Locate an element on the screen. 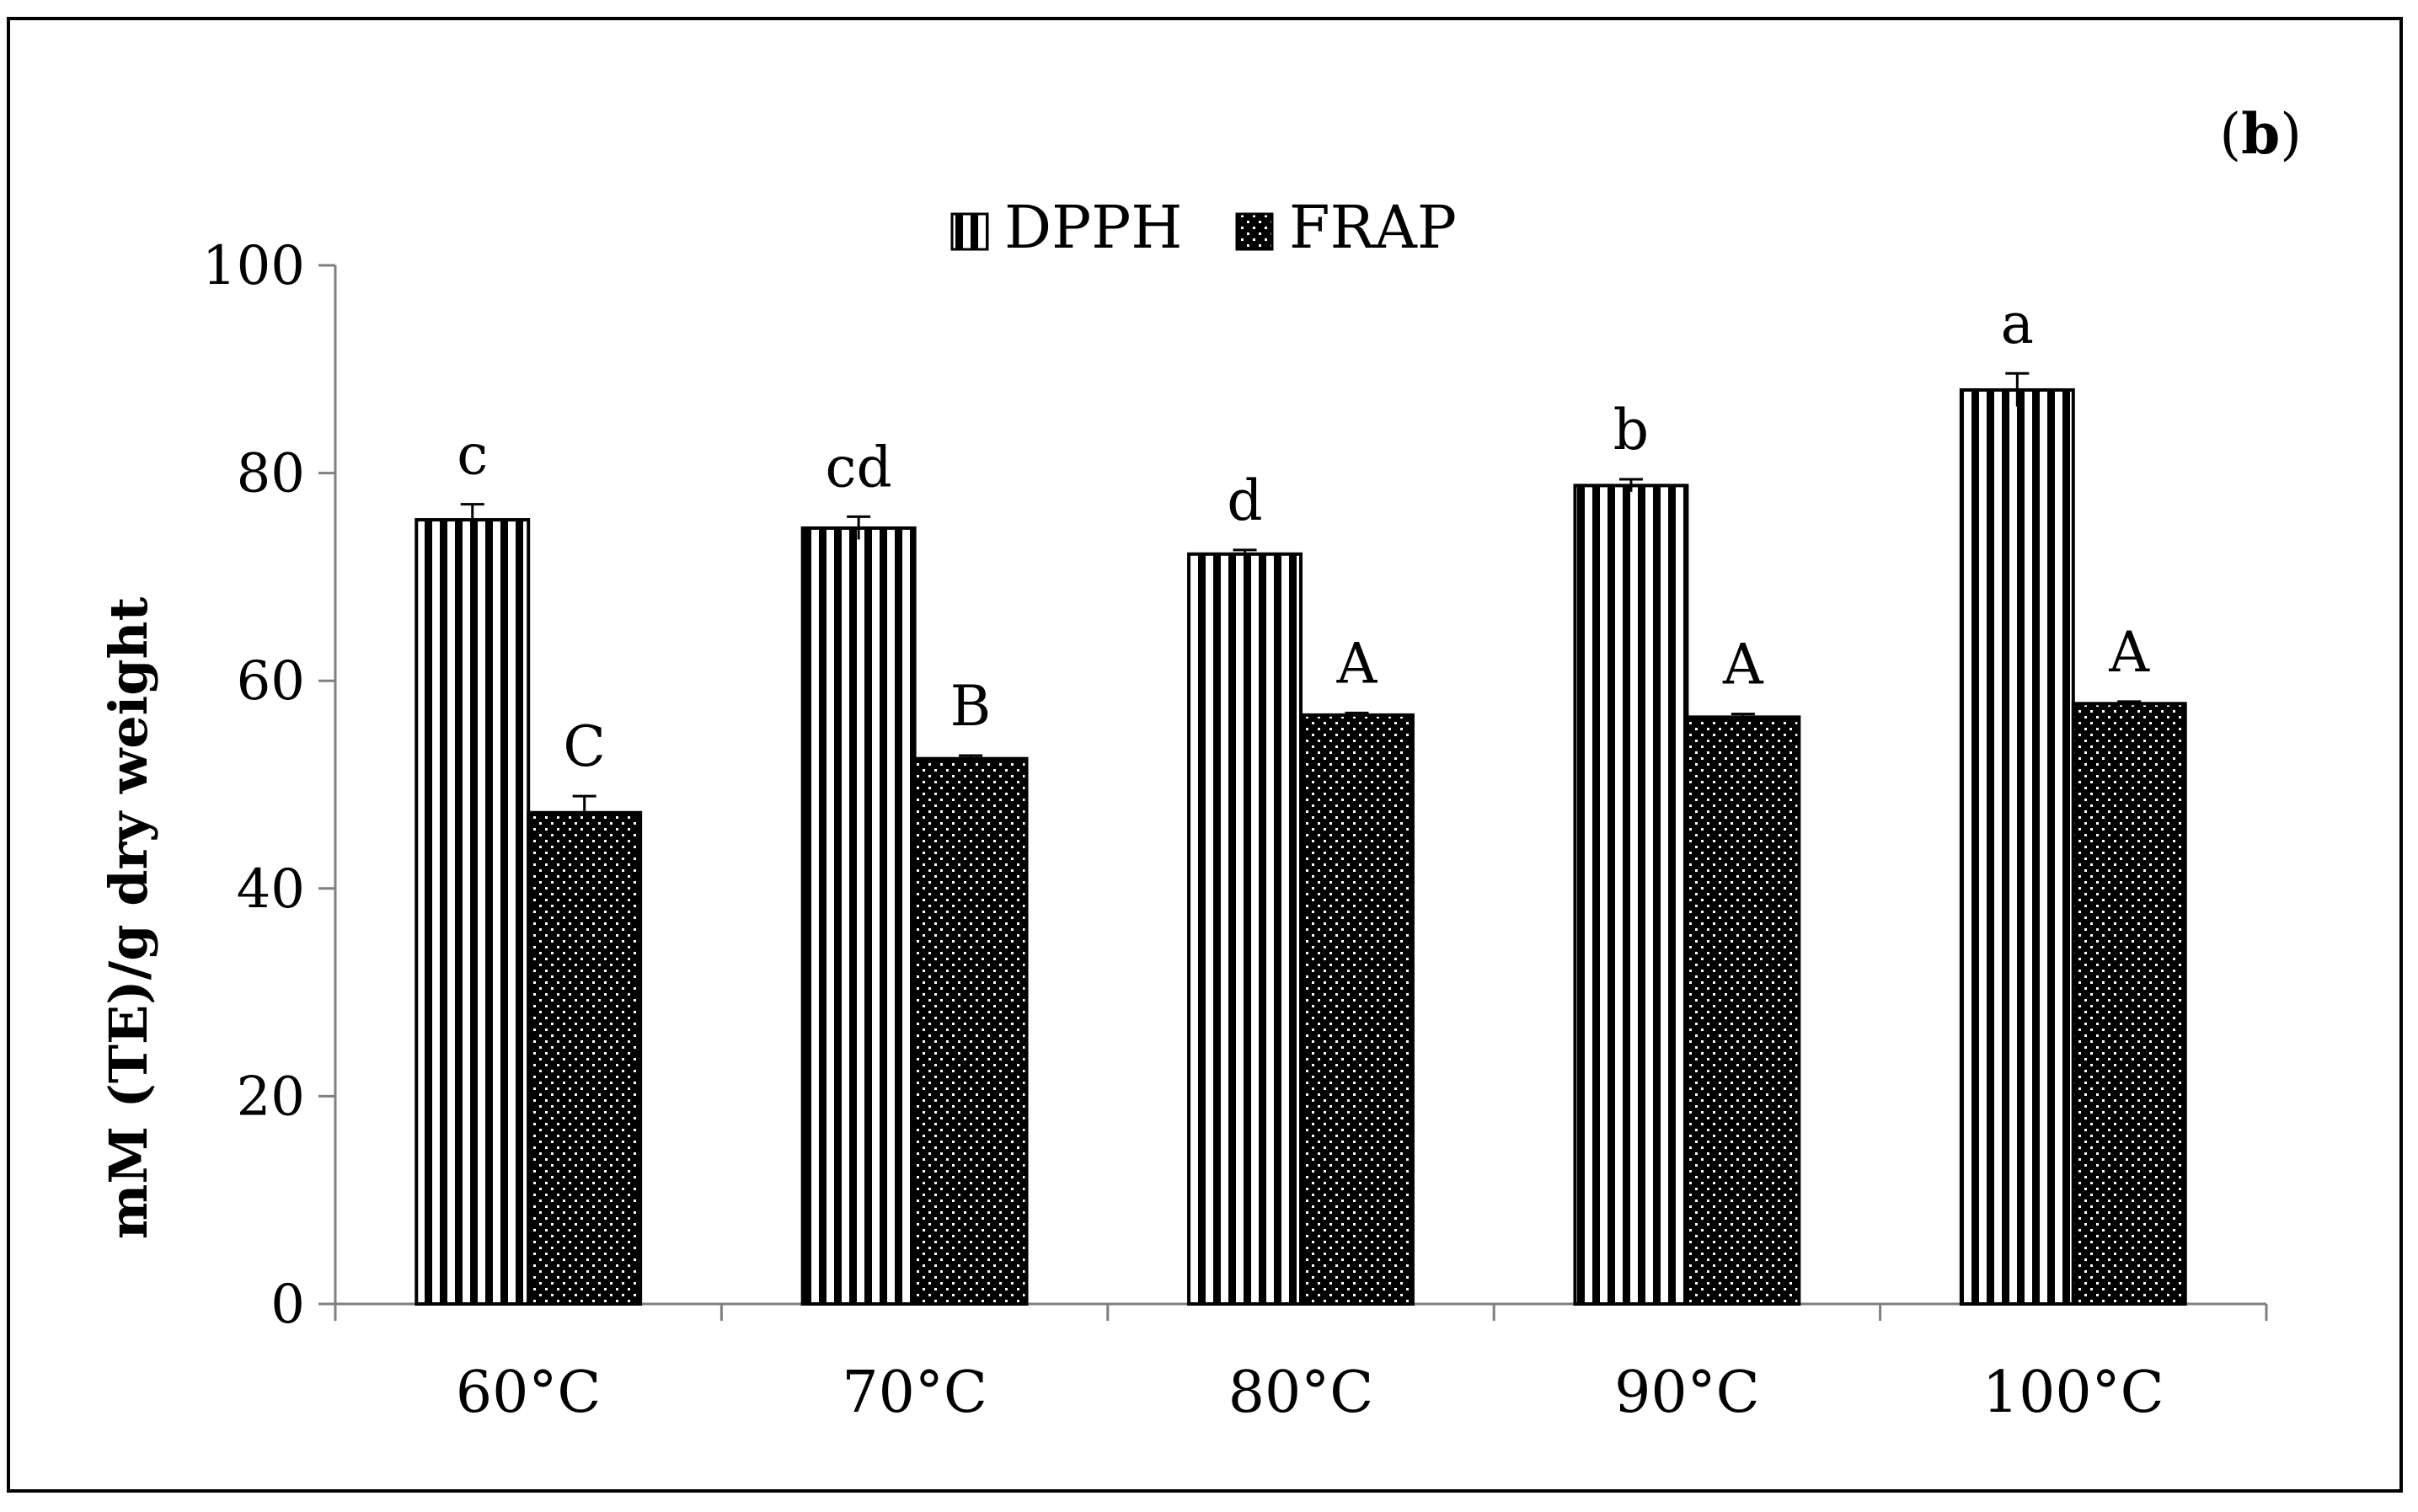 This screenshot has width=2418, height=1512. significance-label-dpph: a is located at coordinates (2017, 323).